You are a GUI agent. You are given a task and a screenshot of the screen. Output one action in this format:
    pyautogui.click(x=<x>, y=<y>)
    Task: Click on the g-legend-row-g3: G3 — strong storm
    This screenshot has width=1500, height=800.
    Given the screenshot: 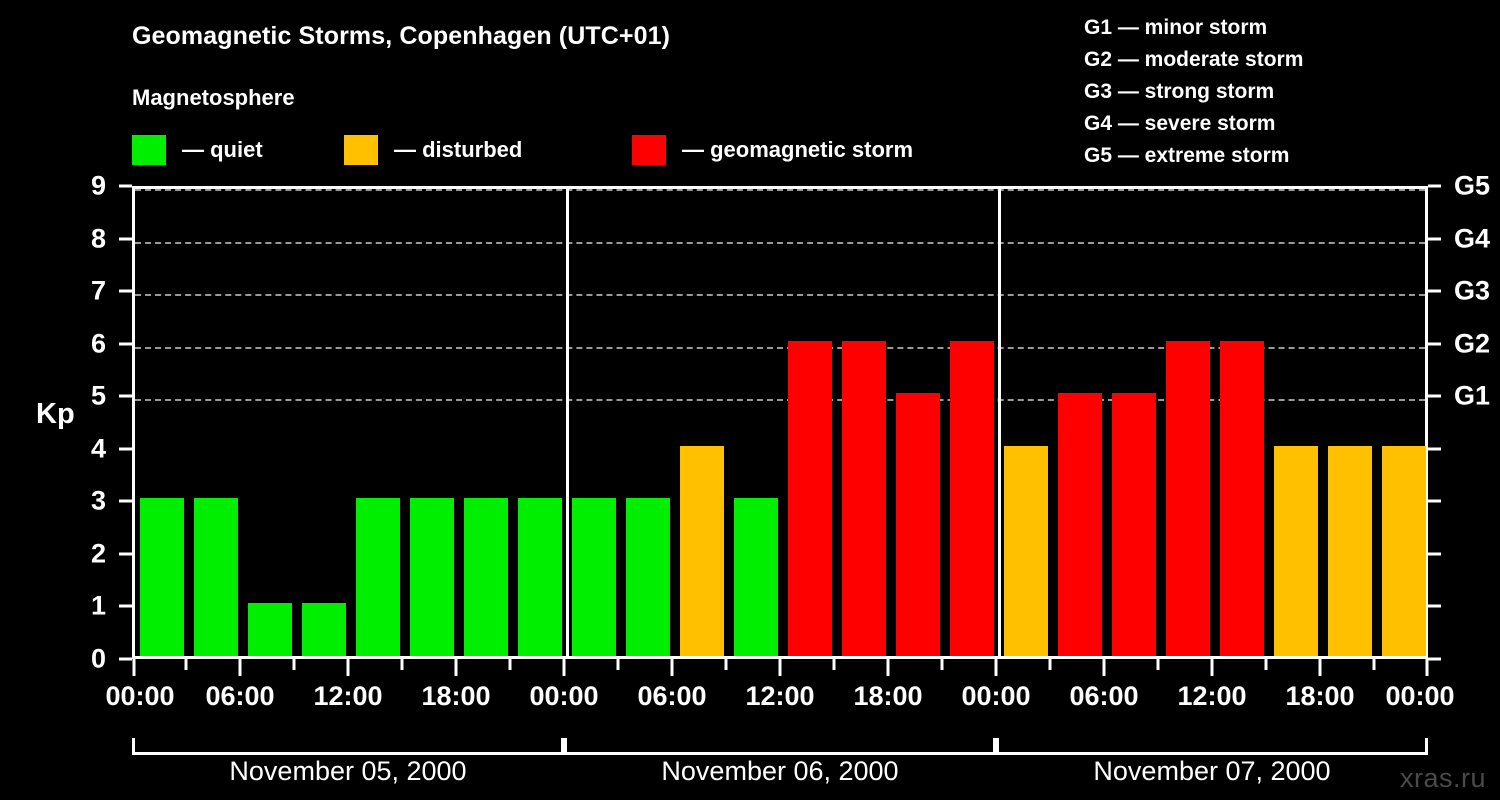 What is the action you would take?
    pyautogui.click(x=1179, y=91)
    